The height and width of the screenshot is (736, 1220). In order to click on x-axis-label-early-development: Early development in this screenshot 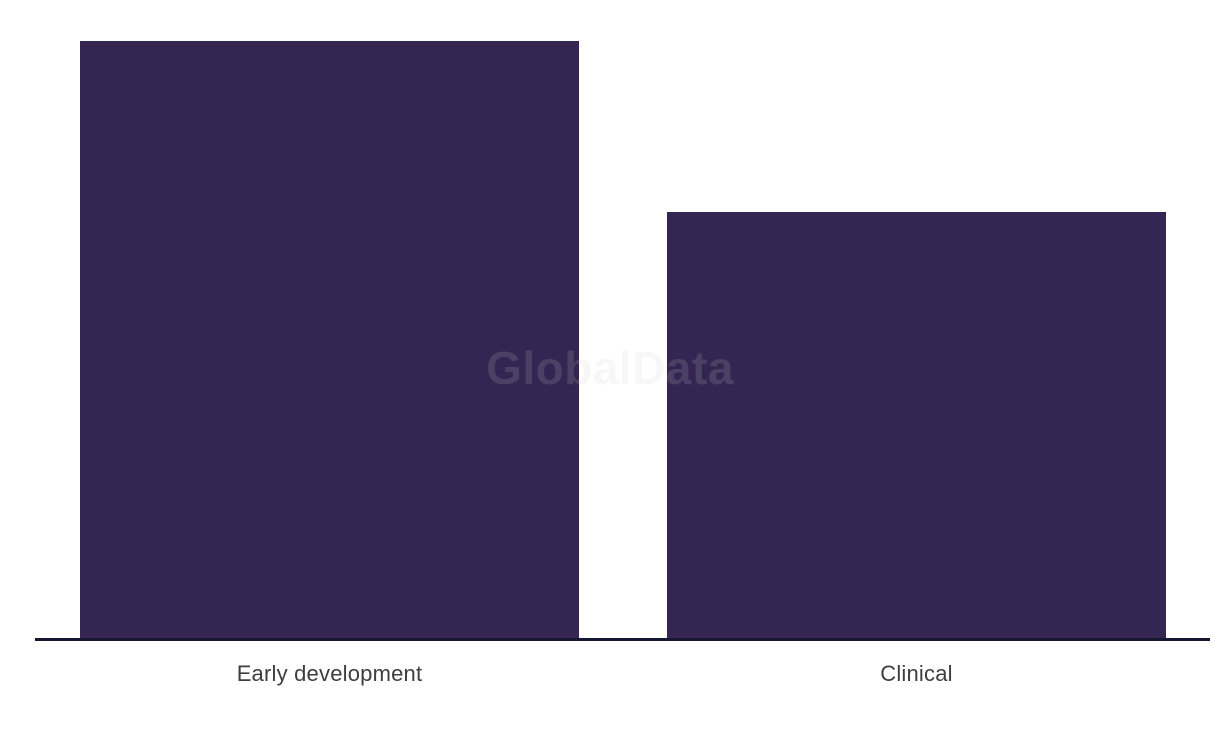, I will do `click(329, 673)`.